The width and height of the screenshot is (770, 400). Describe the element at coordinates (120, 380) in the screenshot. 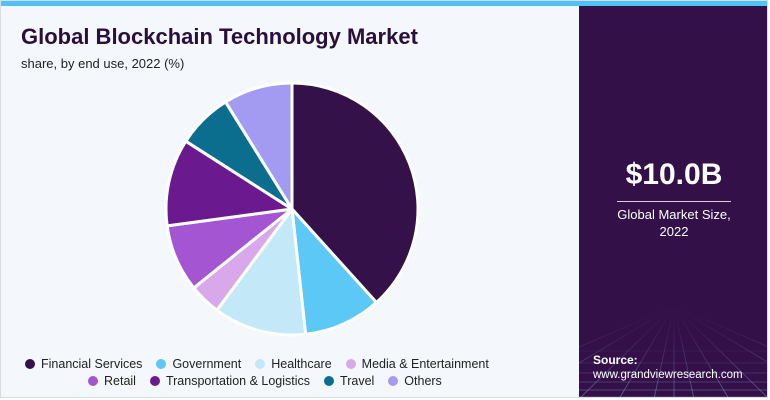

I see `legend-label: Retail` at that location.